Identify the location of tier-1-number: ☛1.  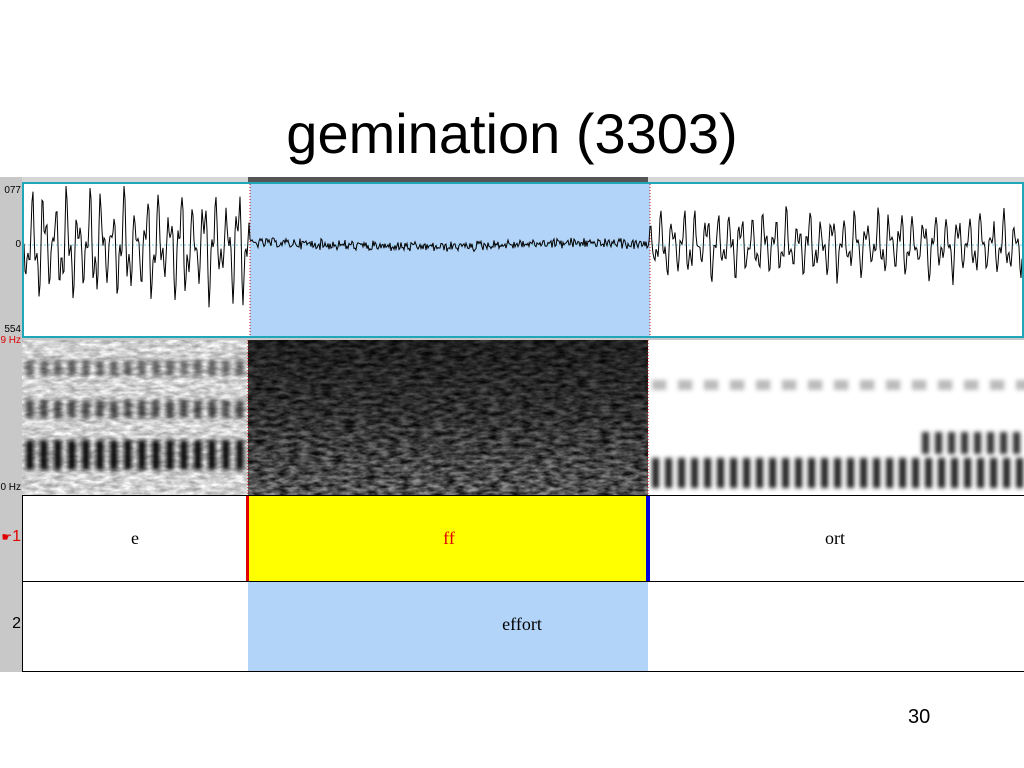
(10, 537).